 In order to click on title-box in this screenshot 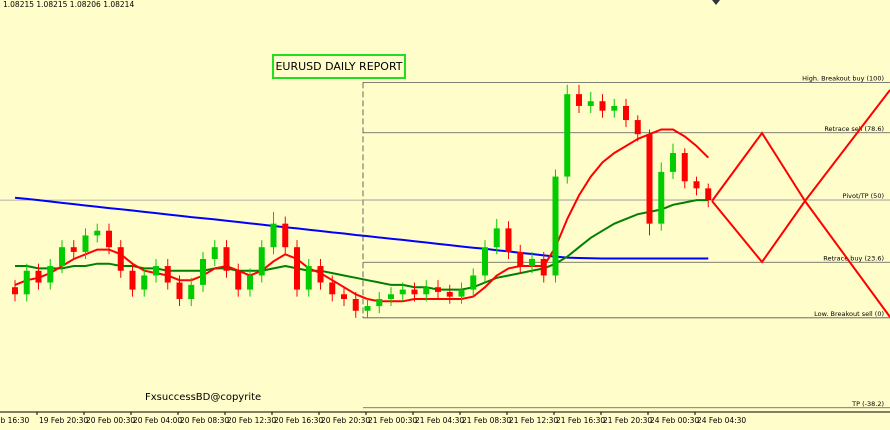, I will do `click(339, 66)`.